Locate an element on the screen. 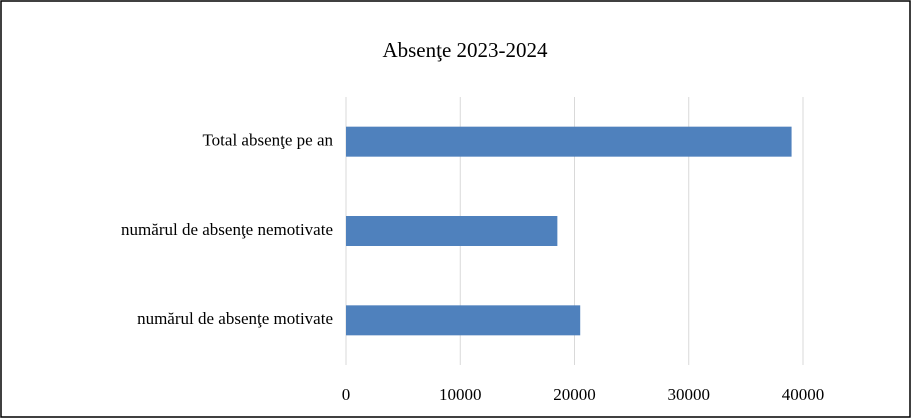 This screenshot has height=418, width=911. x-tick-label: 30000 is located at coordinates (689, 394).